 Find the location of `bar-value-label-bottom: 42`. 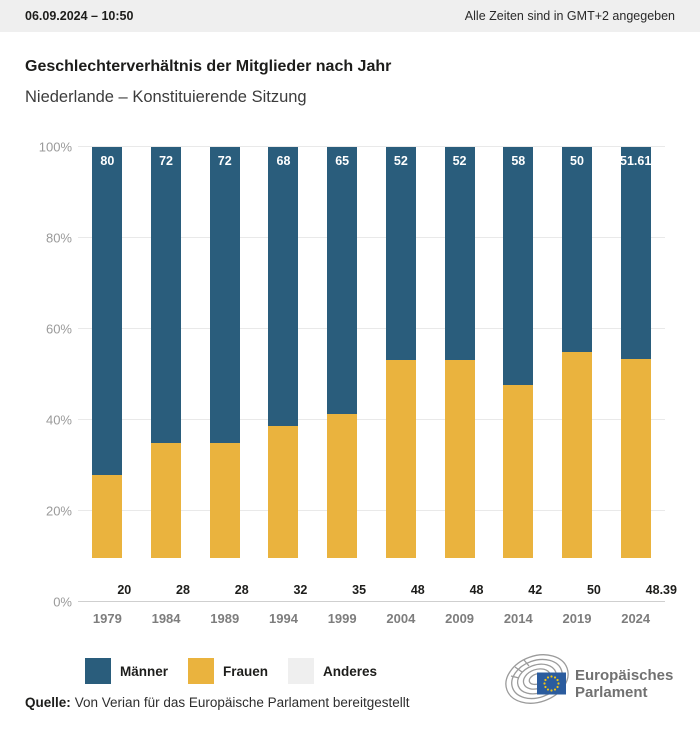

bar-value-label-bottom: 42 is located at coordinates (535, 589).